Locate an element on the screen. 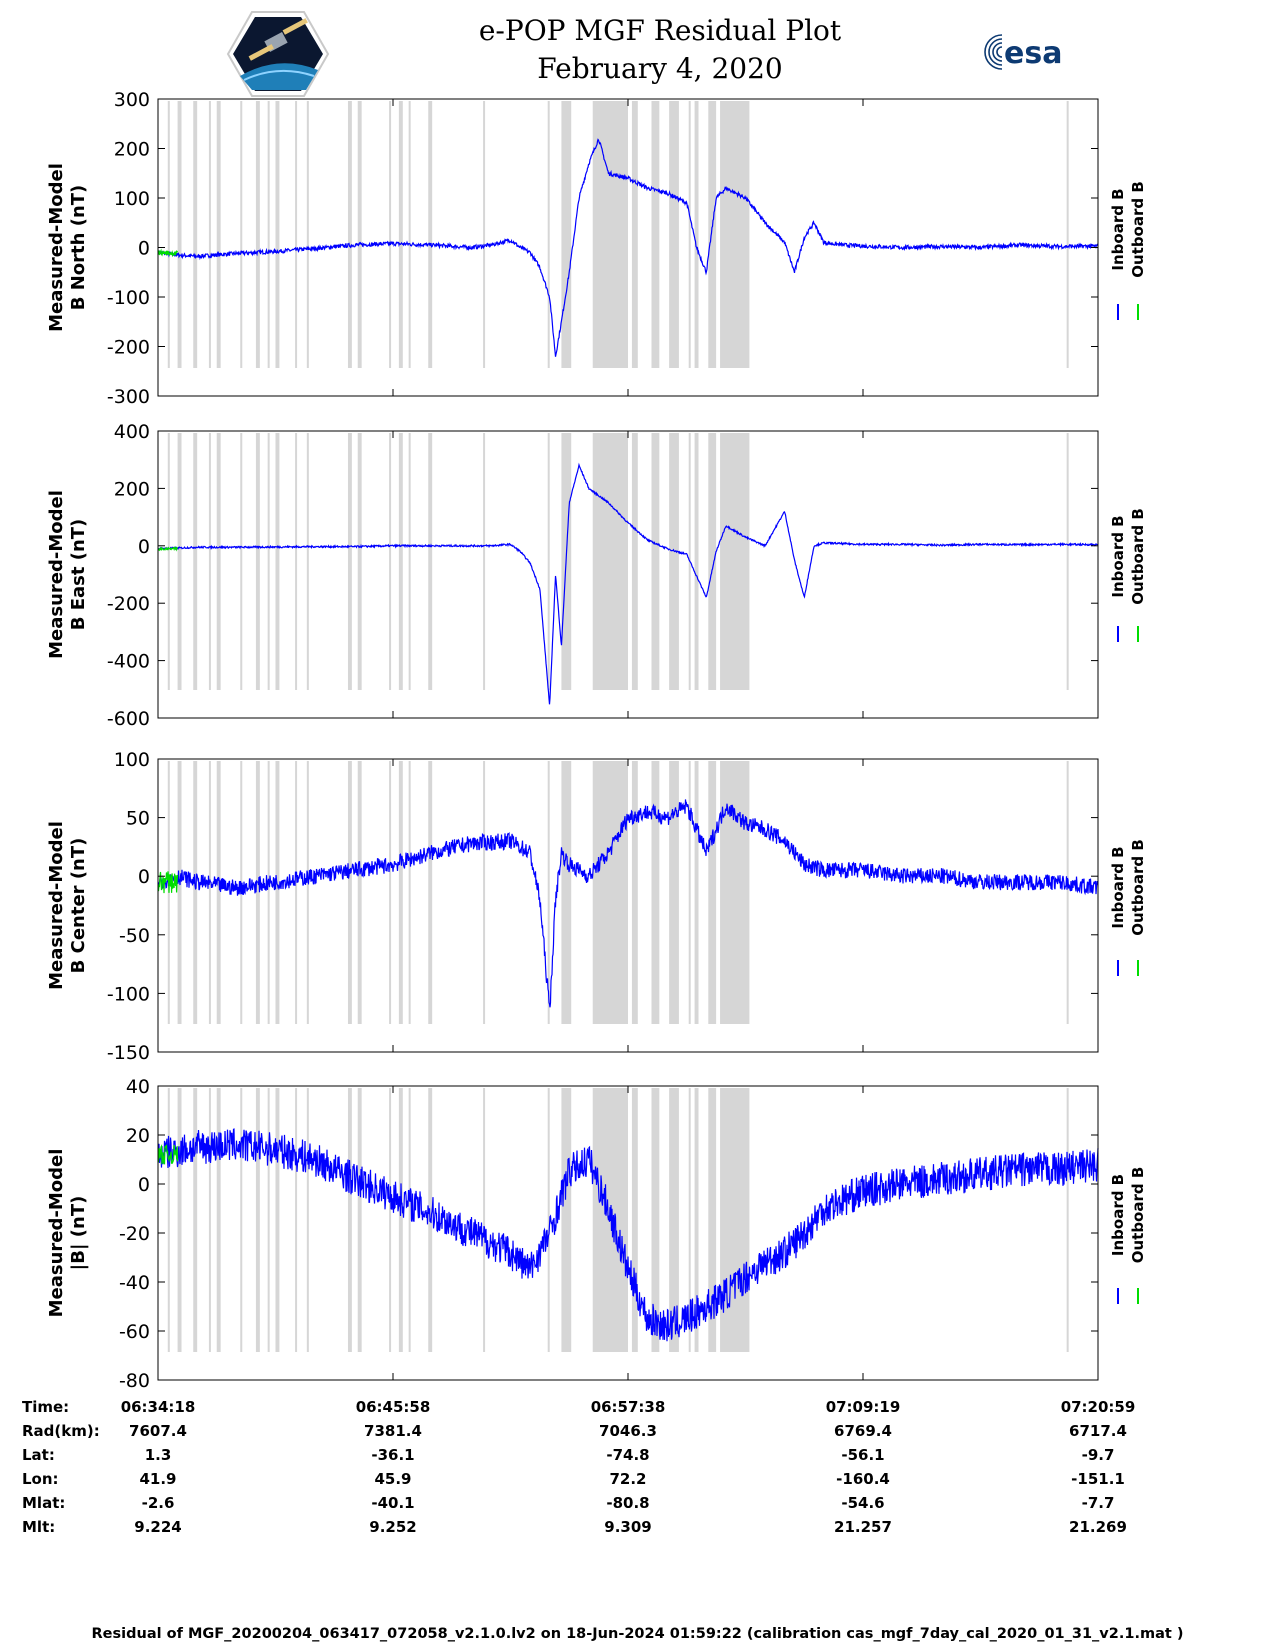 Image resolution: width=1275 pixels, height=1650 pixels. y-tick-label: -40 is located at coordinates (134, 1283).